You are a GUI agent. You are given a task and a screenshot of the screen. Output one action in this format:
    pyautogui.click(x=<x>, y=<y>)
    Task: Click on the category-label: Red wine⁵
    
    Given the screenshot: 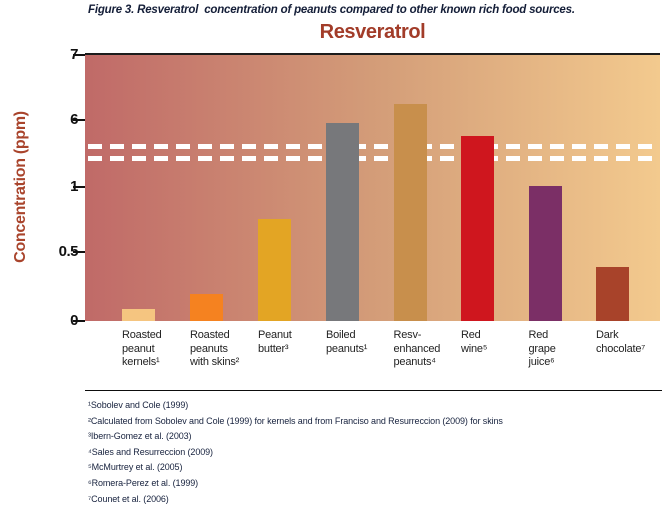 What is the action you would take?
    pyautogui.click(x=474, y=342)
    